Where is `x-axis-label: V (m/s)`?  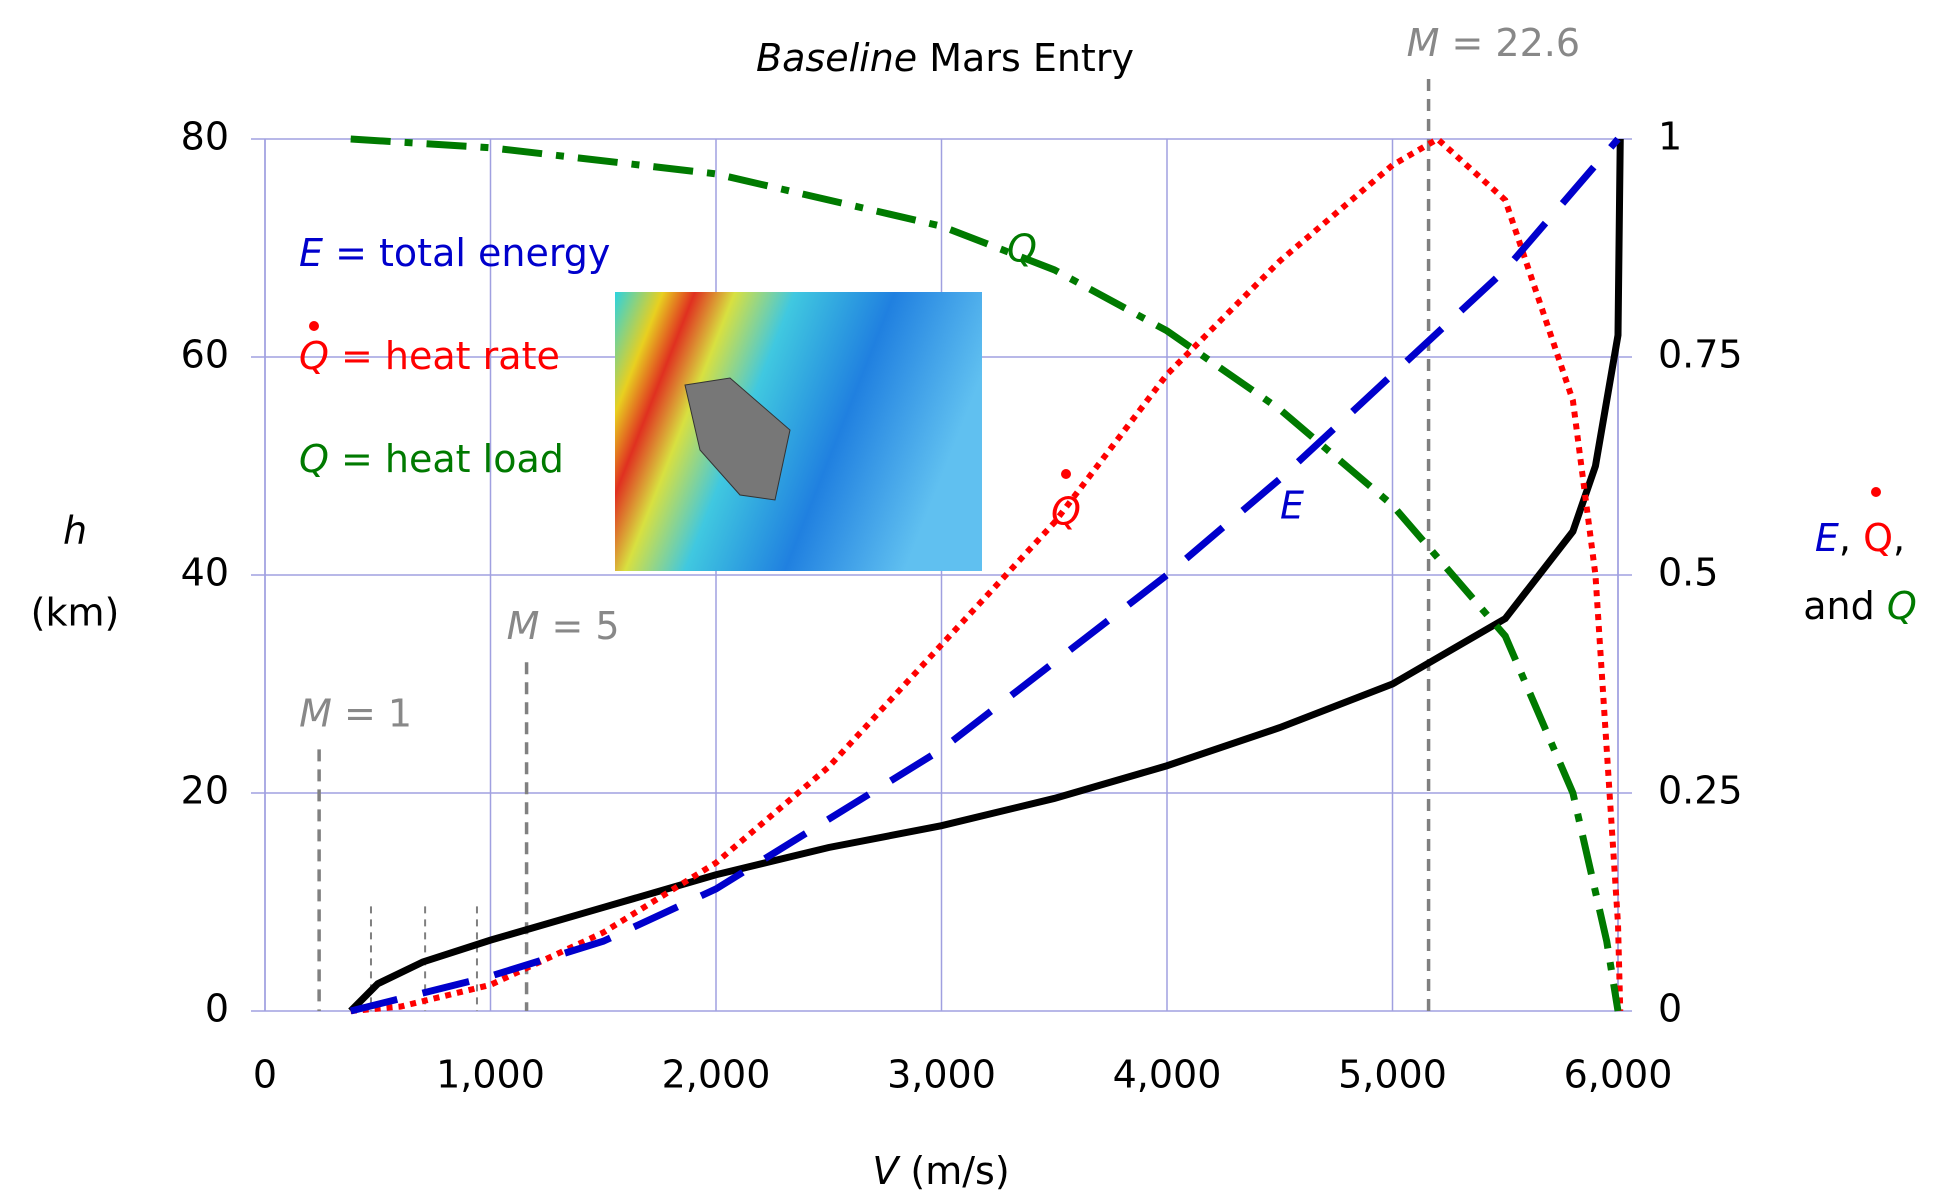
x-axis-label: V (m/s) is located at coordinates (940, 1171).